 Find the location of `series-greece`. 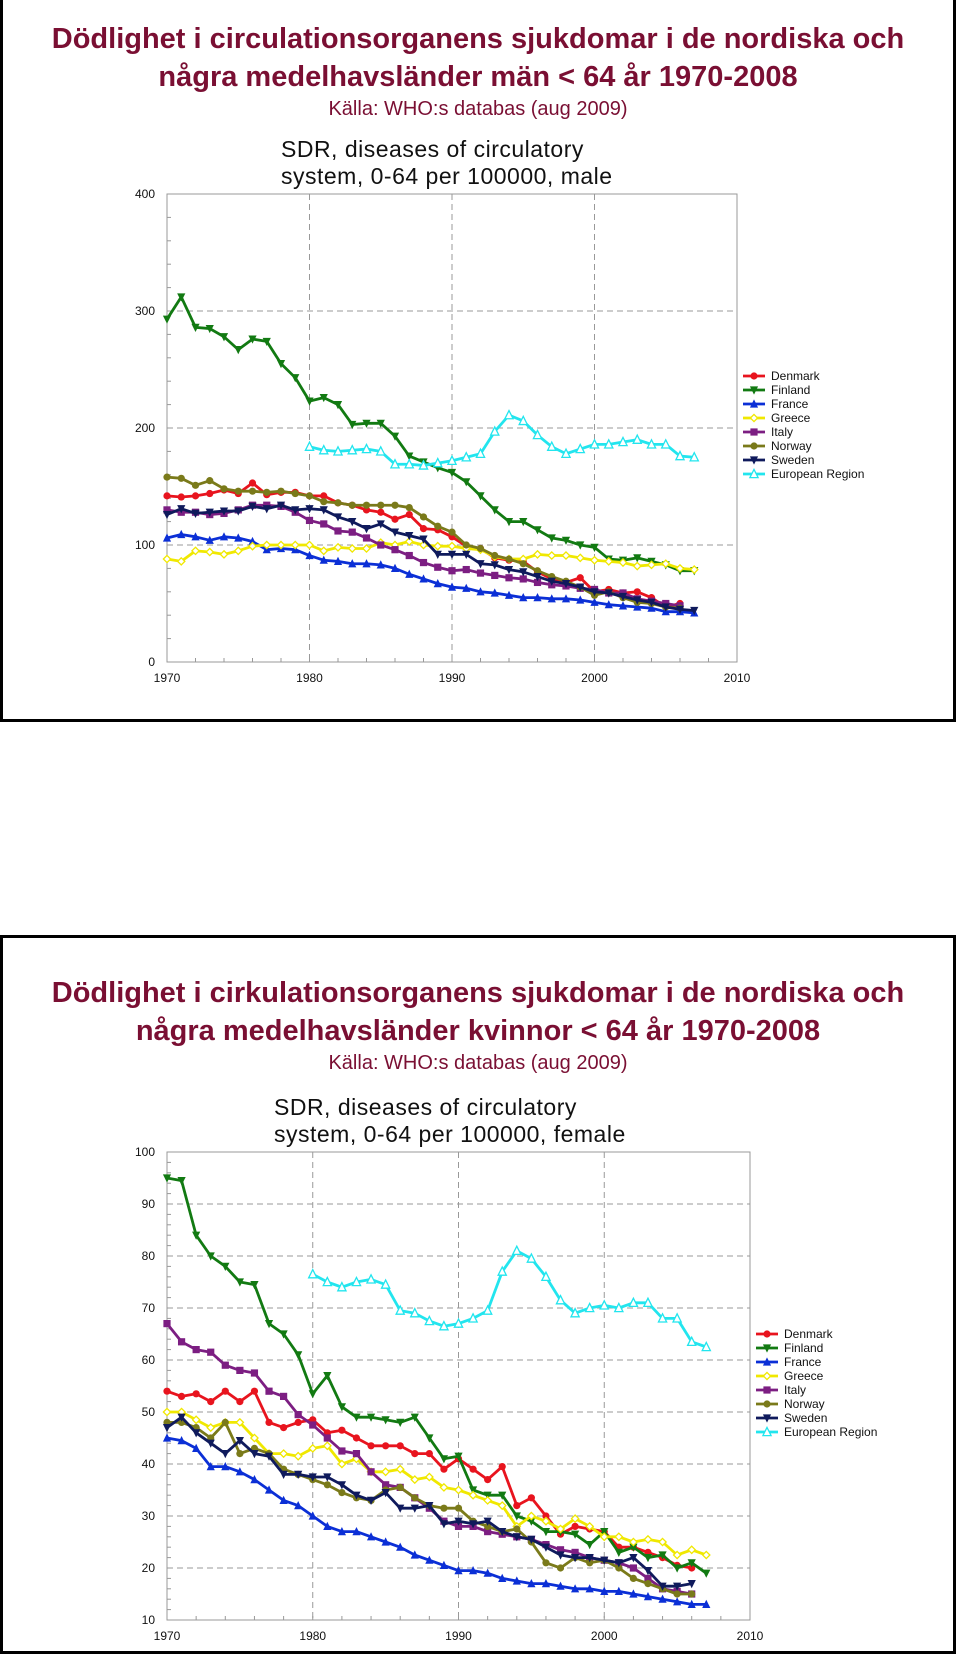

series-greece is located at coordinates (436, 1483).